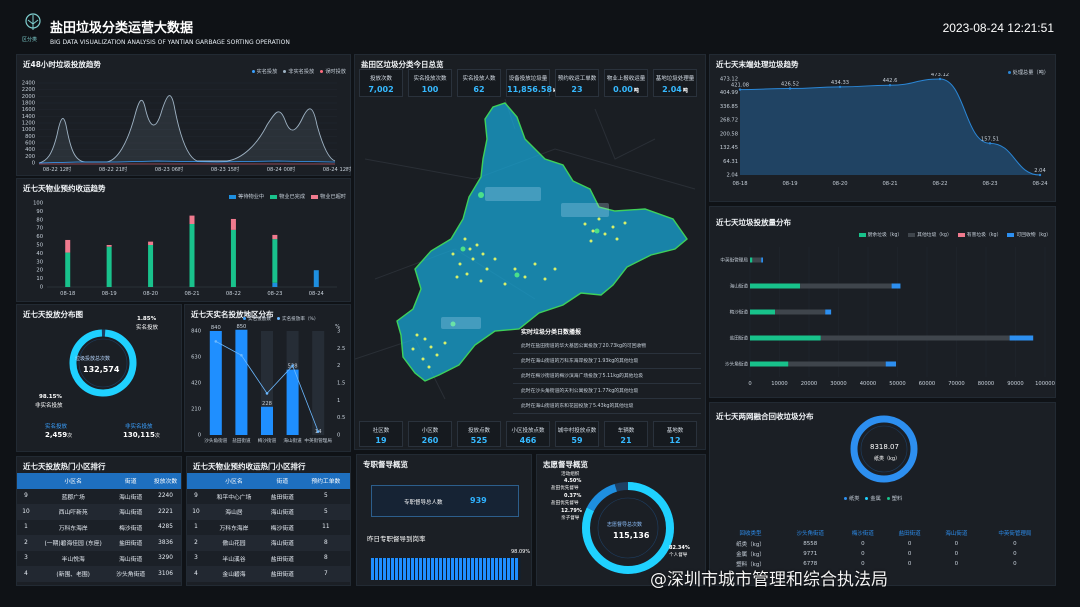 This screenshot has height=607, width=1080. Describe the element at coordinates (607, 391) in the screenshot. I see `feed-item: 此时在沙头角街道的天利公寓投放了1.77kg的其他垃圾` at that location.